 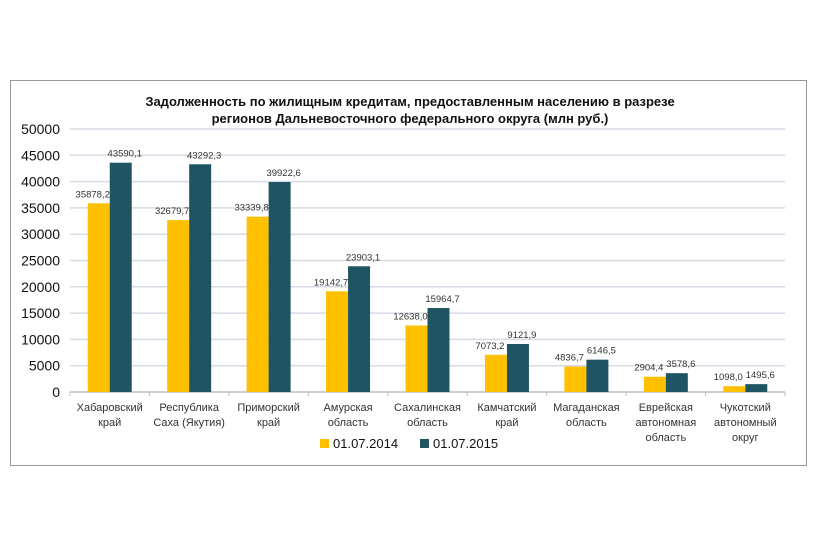 What do you see at coordinates (40, 182) in the screenshot?
I see `y-tick-label: 40000` at bounding box center [40, 182].